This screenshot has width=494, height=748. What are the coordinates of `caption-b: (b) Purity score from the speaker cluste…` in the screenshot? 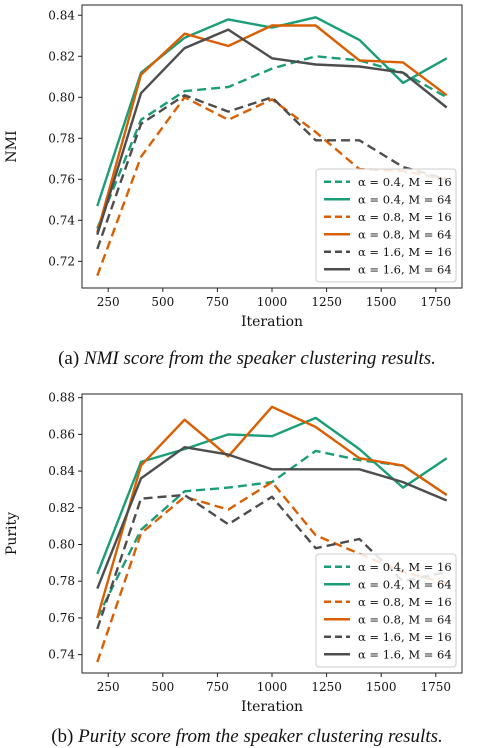 It's located at (247, 737).